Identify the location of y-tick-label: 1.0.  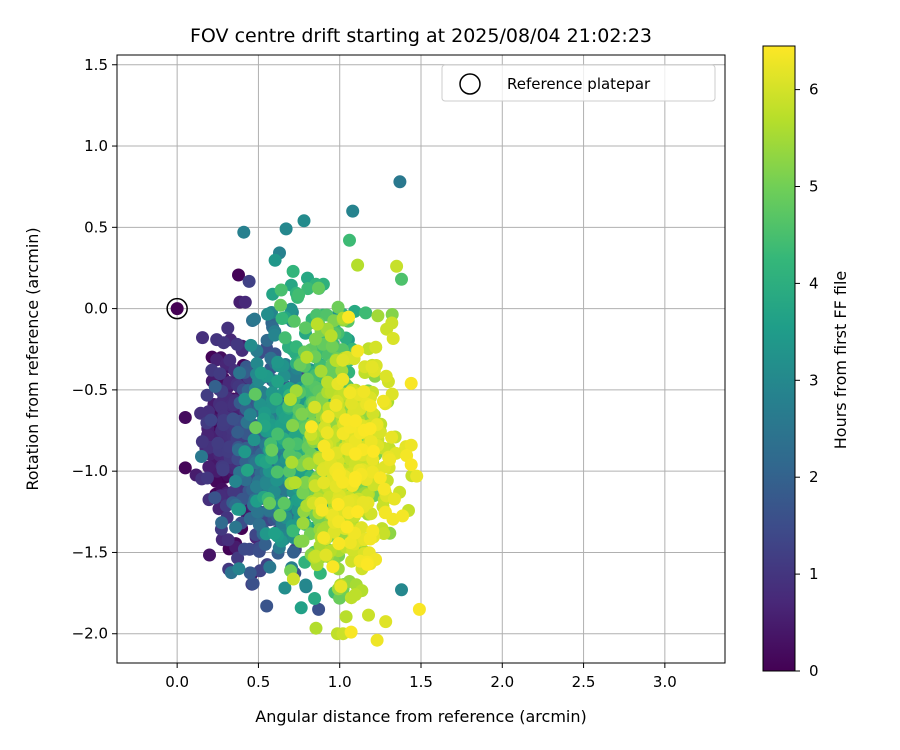
(96, 146).